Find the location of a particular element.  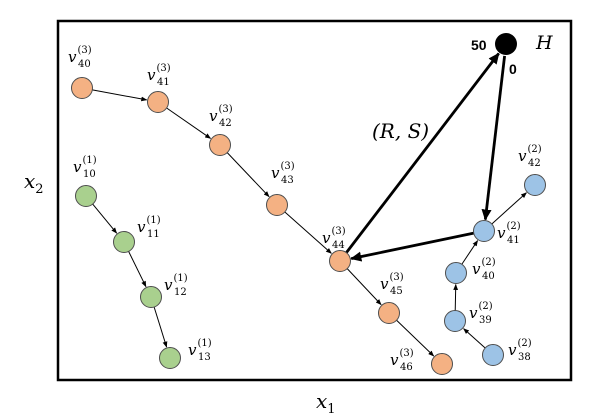

edge-v42-v43 is located at coordinates (248, 175).